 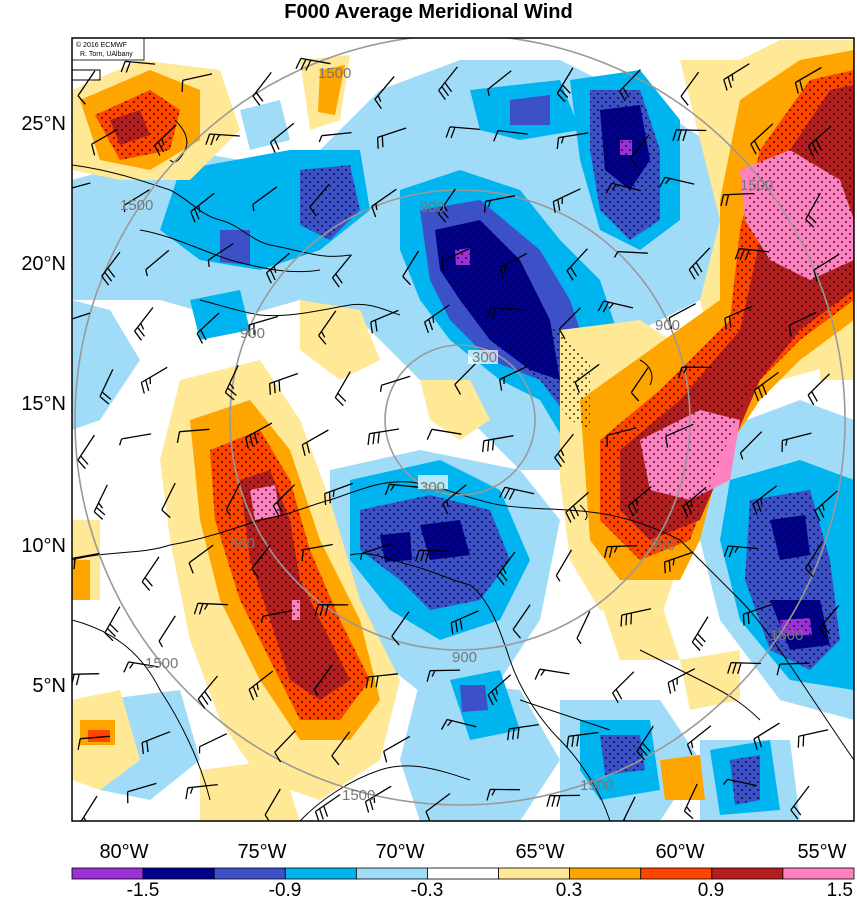 What do you see at coordinates (428, 12) in the screenshot?
I see `map-title: F000 Average Meridional Wind` at bounding box center [428, 12].